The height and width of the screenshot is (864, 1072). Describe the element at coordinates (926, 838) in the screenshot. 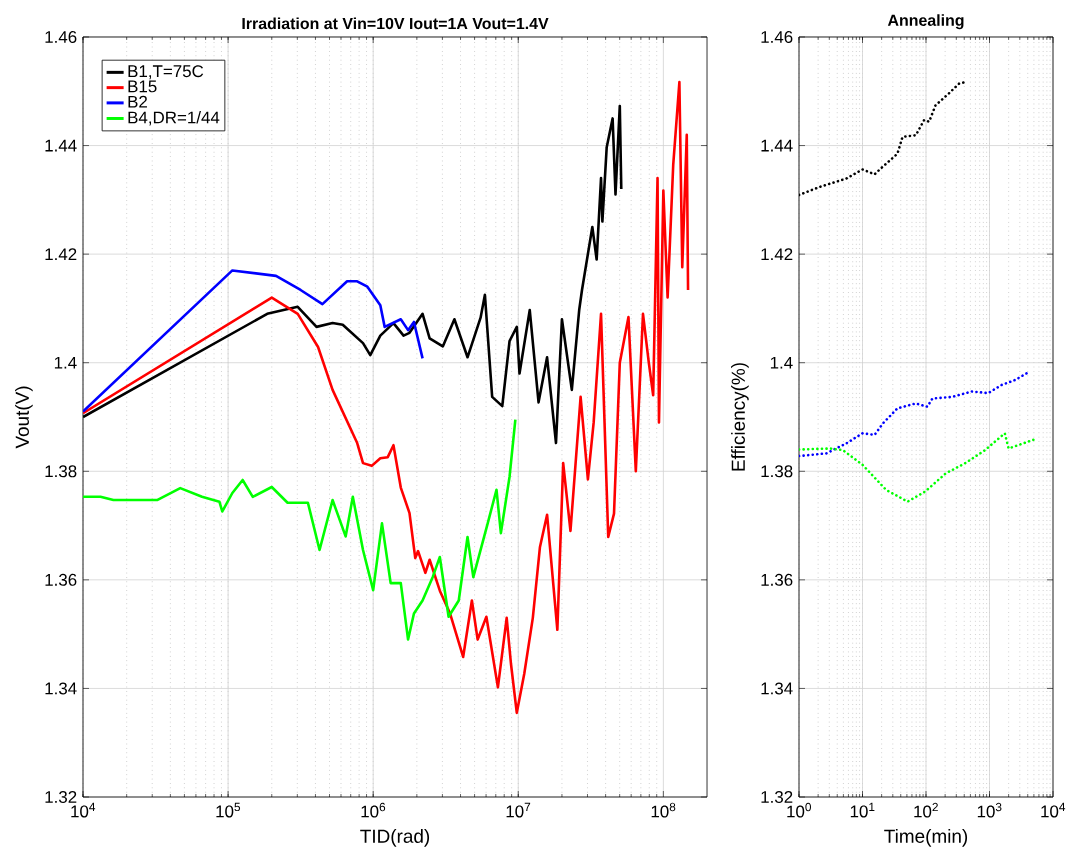

I see `x-axis-title: Time(min)` at that location.